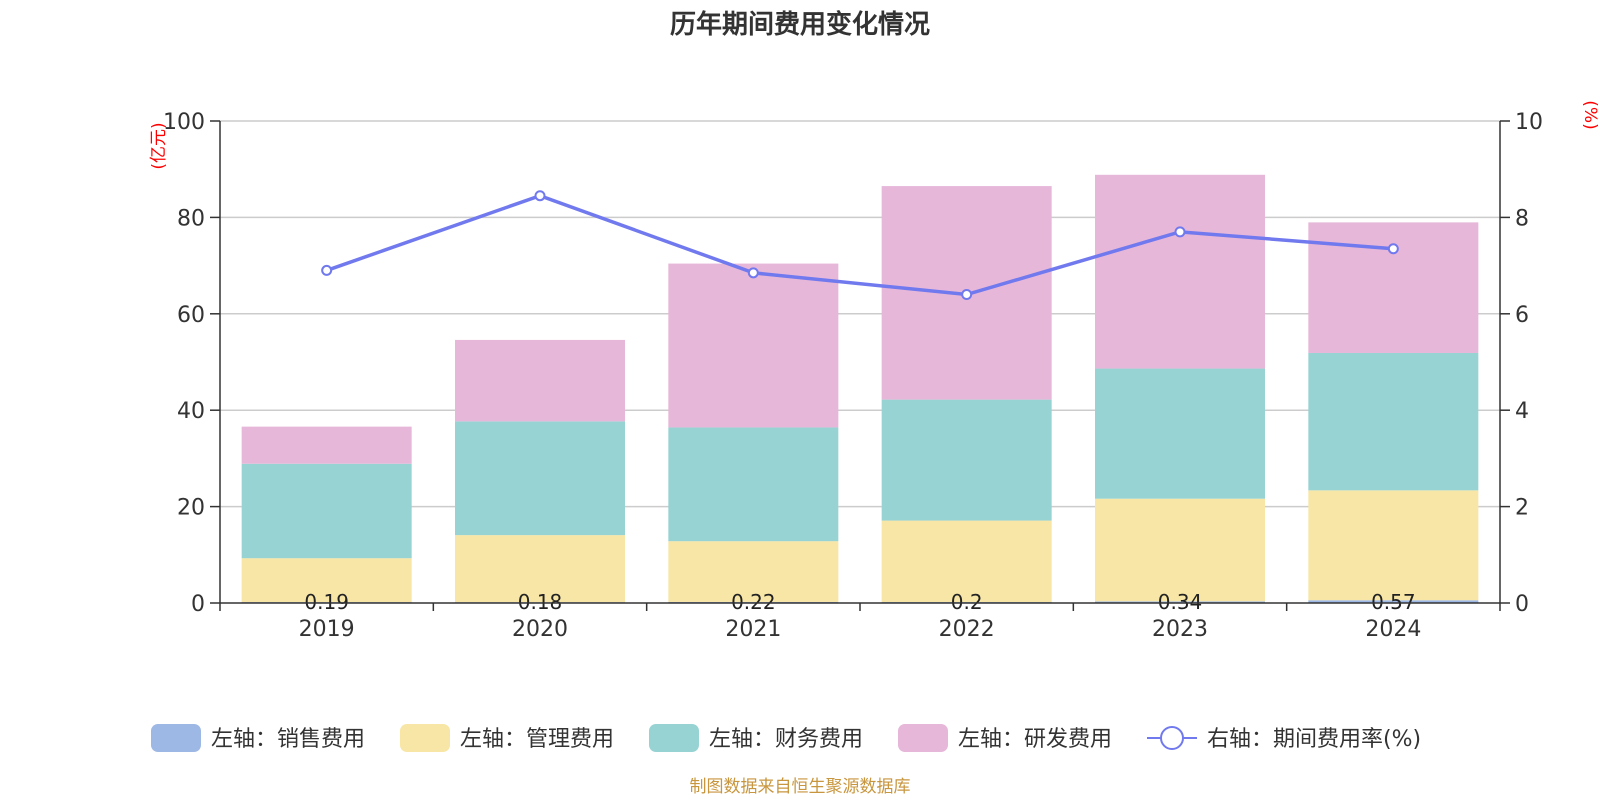 This screenshot has height=800, width=1600. Describe the element at coordinates (540, 629) in the screenshot. I see `x-tick-label: 2020` at that location.